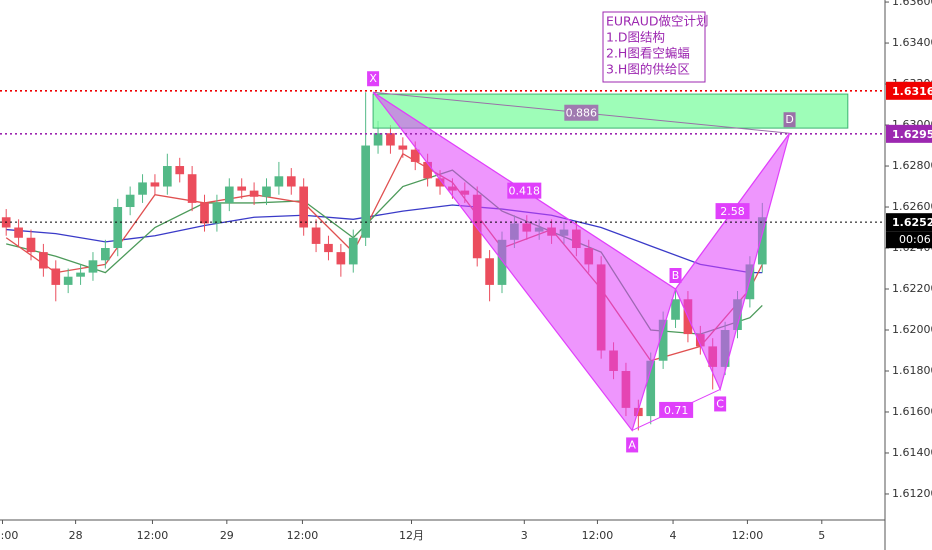 The height and width of the screenshot is (550, 932). I want to click on ratio-label: 0.886, so click(582, 113).